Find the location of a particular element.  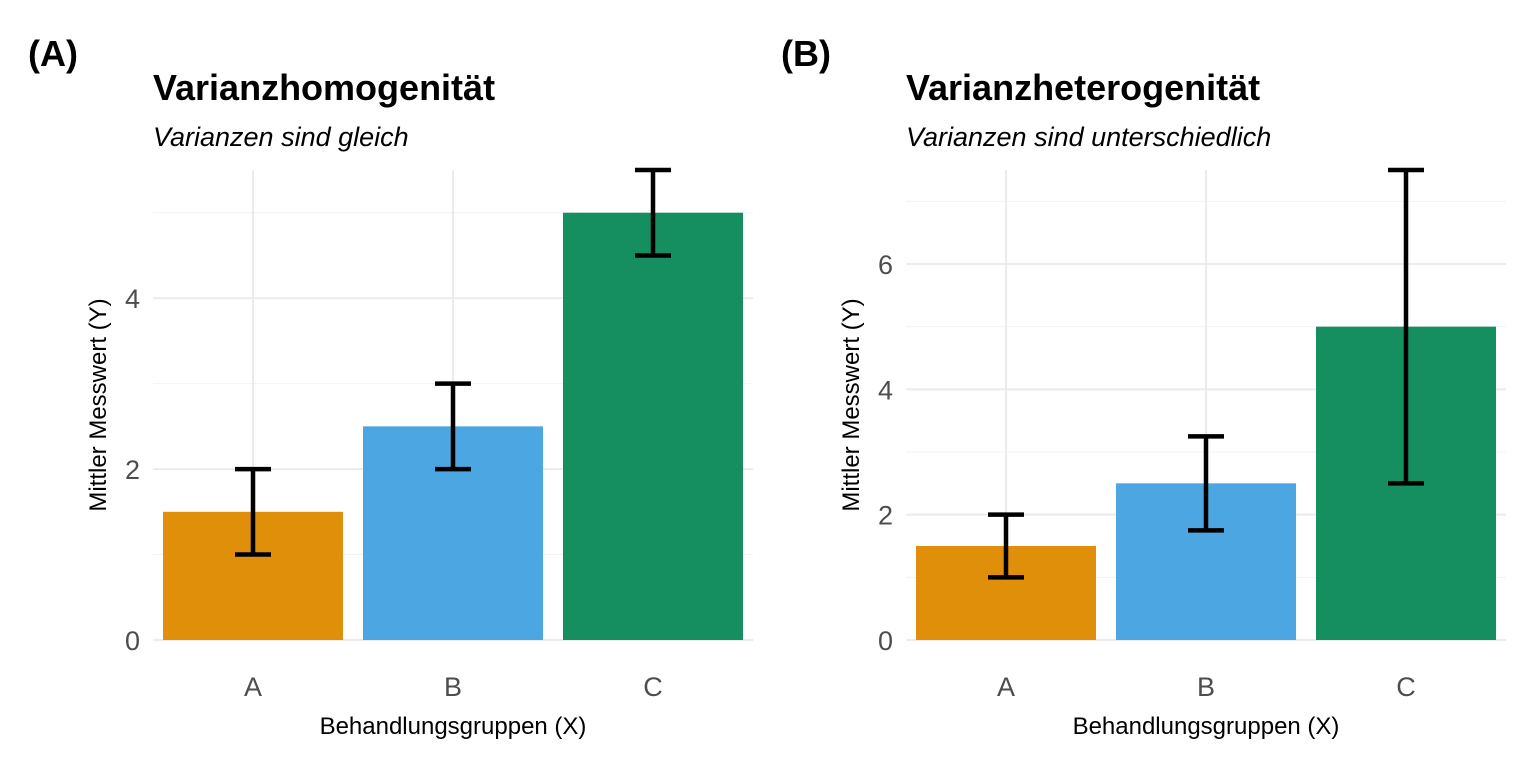

plot-subtitle: Varianzen sind unterschiedlich is located at coordinates (1088, 137).